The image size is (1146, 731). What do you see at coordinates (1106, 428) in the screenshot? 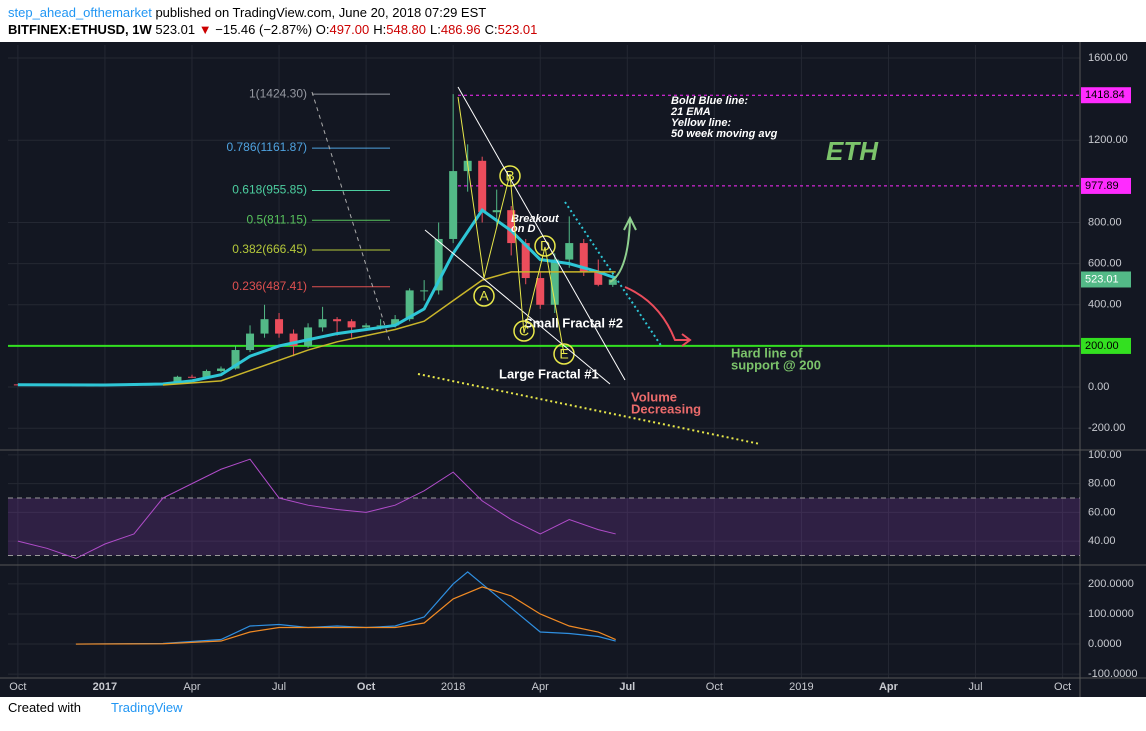
I see `y-tick-label: -200.00` at bounding box center [1106, 428].